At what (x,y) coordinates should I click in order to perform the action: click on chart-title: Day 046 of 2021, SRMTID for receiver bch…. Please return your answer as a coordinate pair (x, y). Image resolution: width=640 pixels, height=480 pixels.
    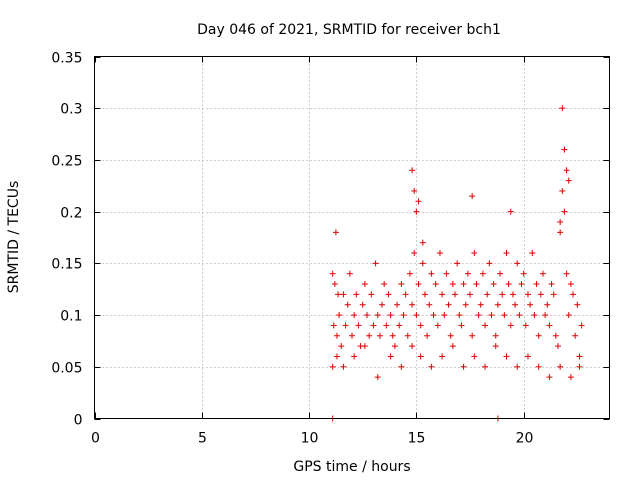
    Looking at the image, I should click on (349, 30).